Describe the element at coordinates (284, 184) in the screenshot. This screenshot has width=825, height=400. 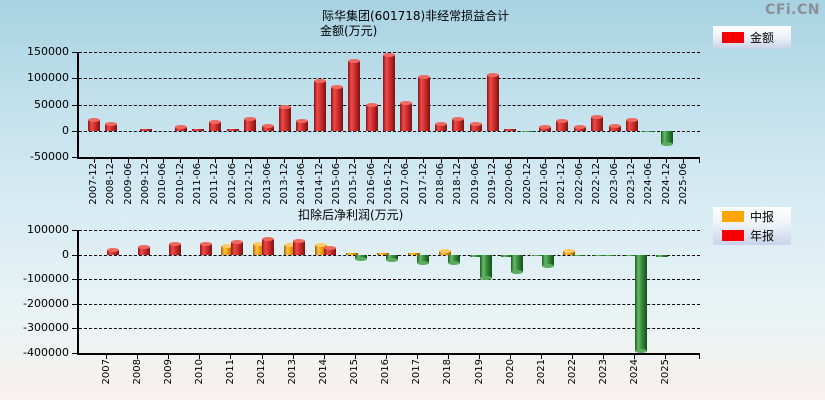
I see `x-axis-label: 2013-12` at that location.